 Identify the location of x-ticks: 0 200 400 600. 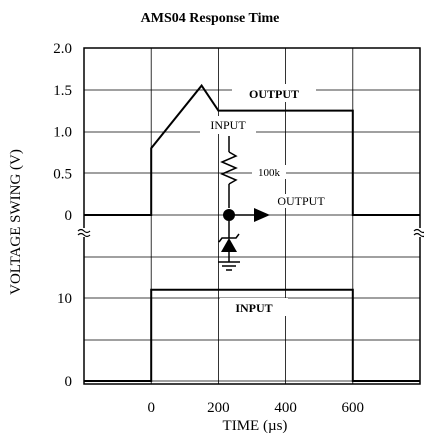
(255, 408).